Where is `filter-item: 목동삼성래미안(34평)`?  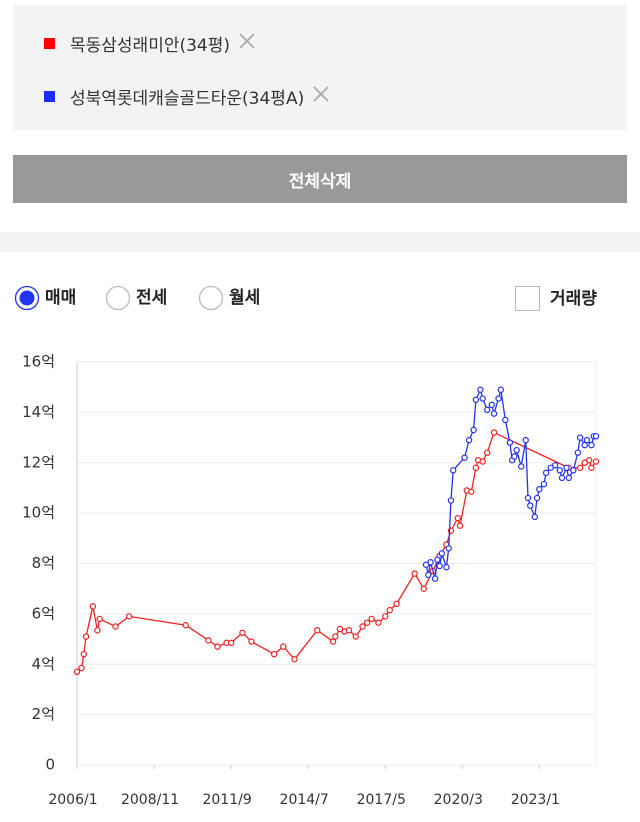
filter-item: 목동삼성래미안(34평) is located at coordinates (150, 43).